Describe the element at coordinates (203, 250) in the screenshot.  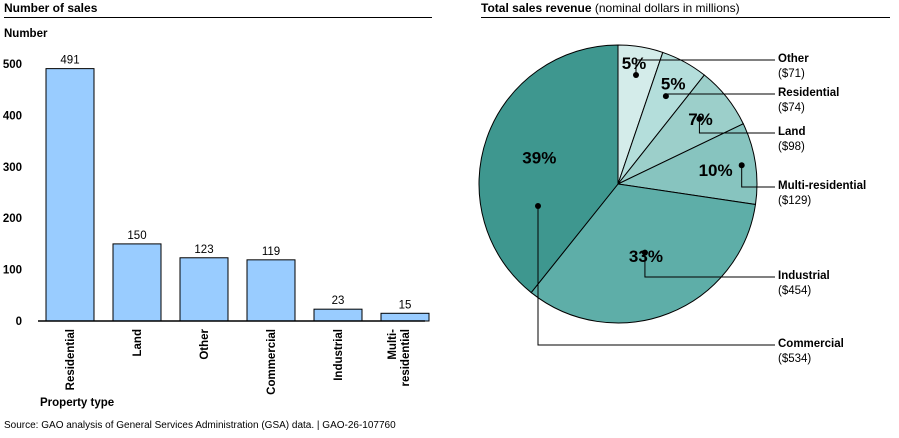
I see `bar-value-label: 123` at that location.